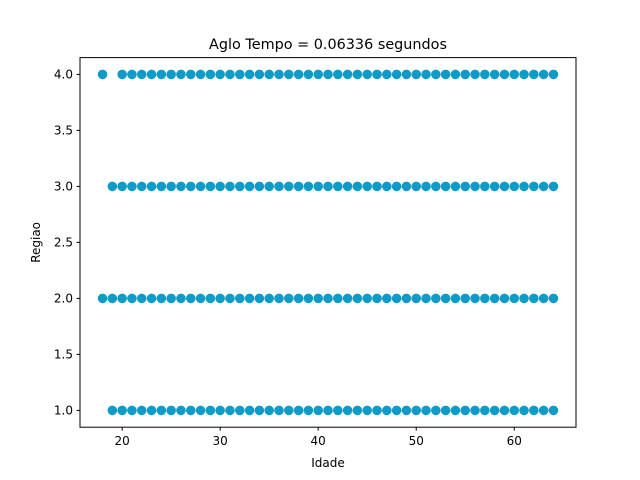 Image resolution: width=640 pixels, height=480 pixels. I want to click on y-tick-label: 1.0, so click(63, 411).